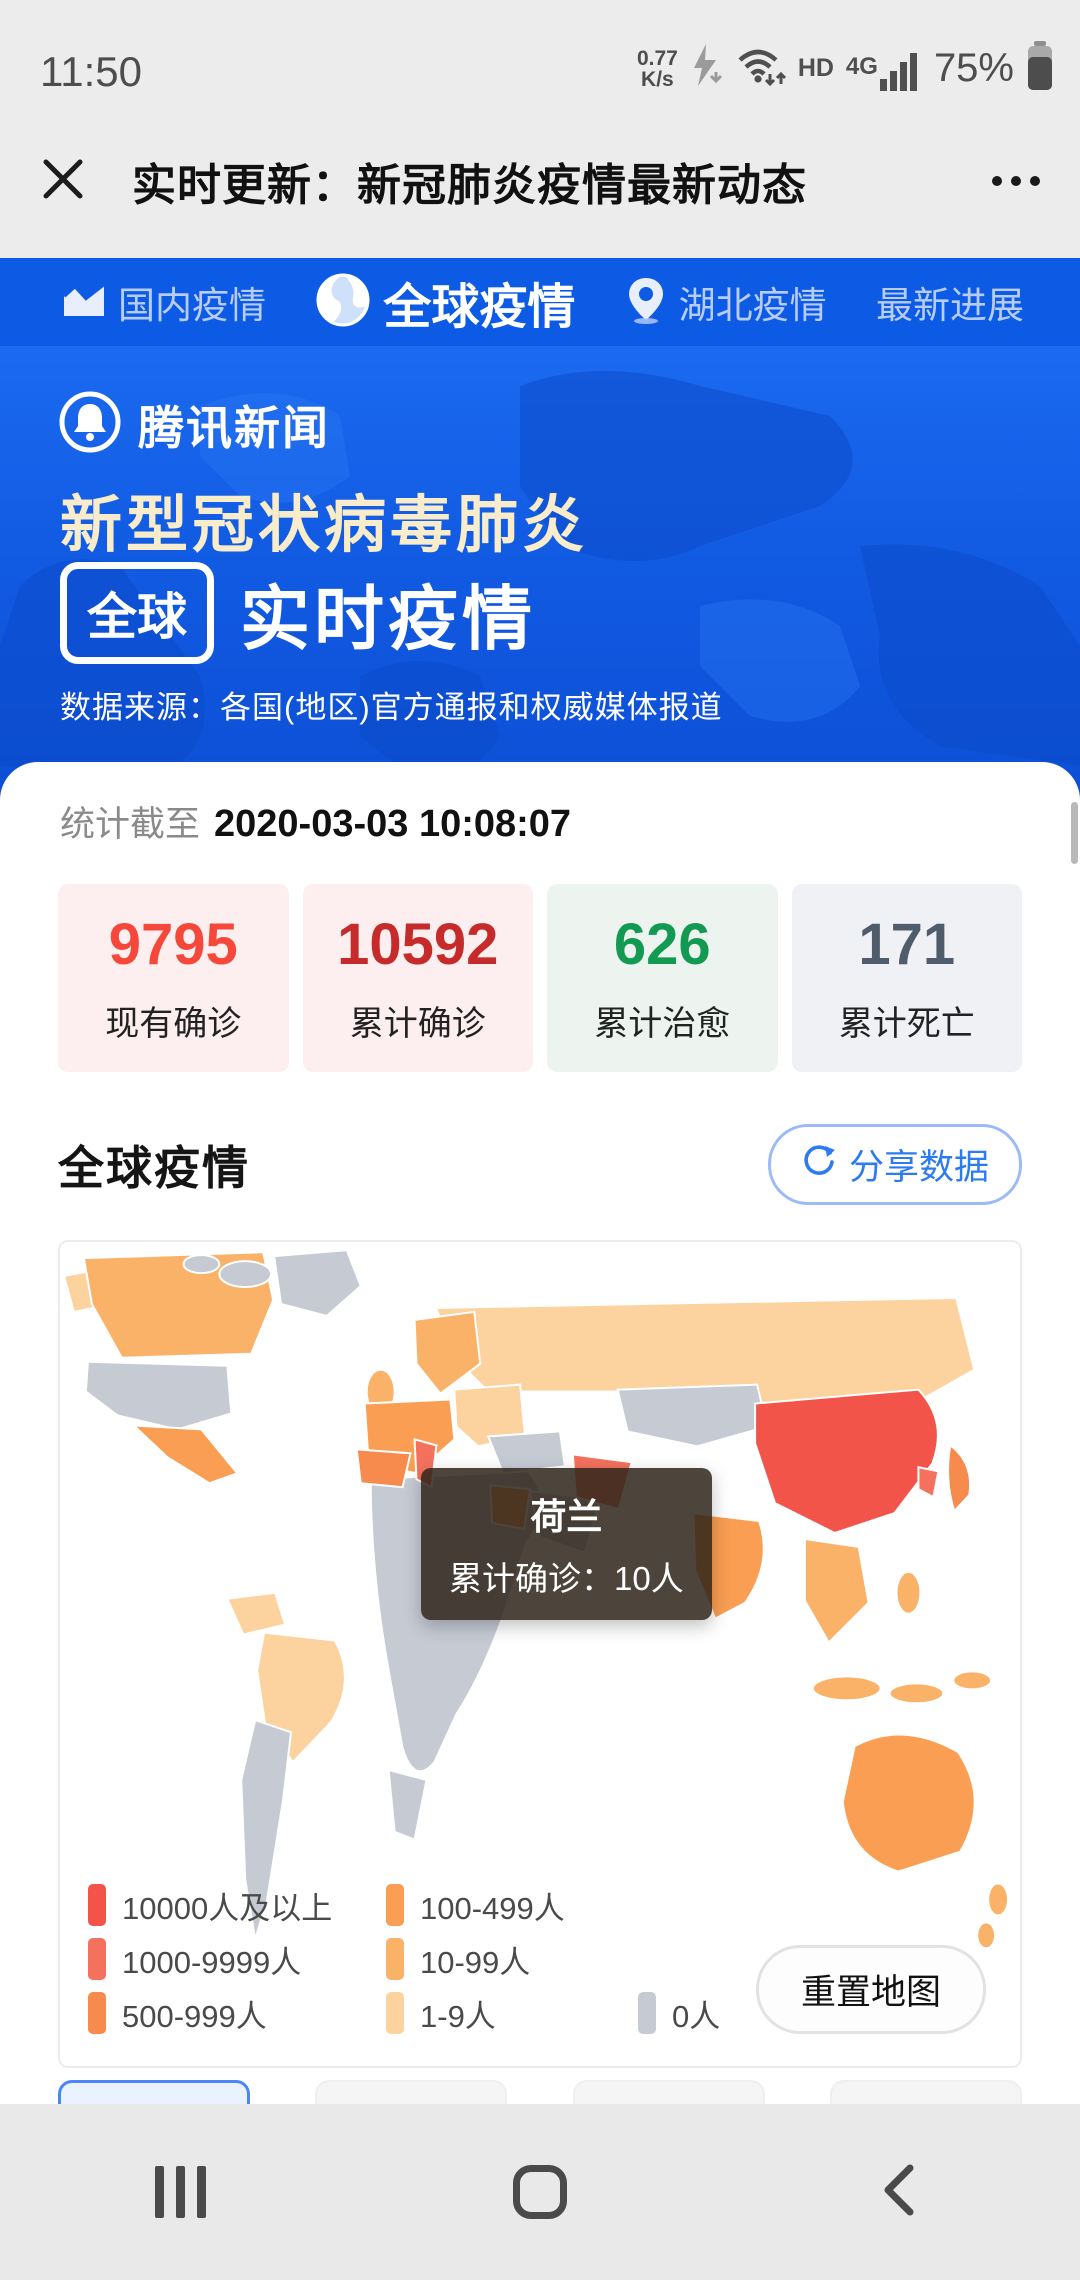  What do you see at coordinates (906, 1024) in the screenshot?
I see `stat-label: 累计死亡` at bounding box center [906, 1024].